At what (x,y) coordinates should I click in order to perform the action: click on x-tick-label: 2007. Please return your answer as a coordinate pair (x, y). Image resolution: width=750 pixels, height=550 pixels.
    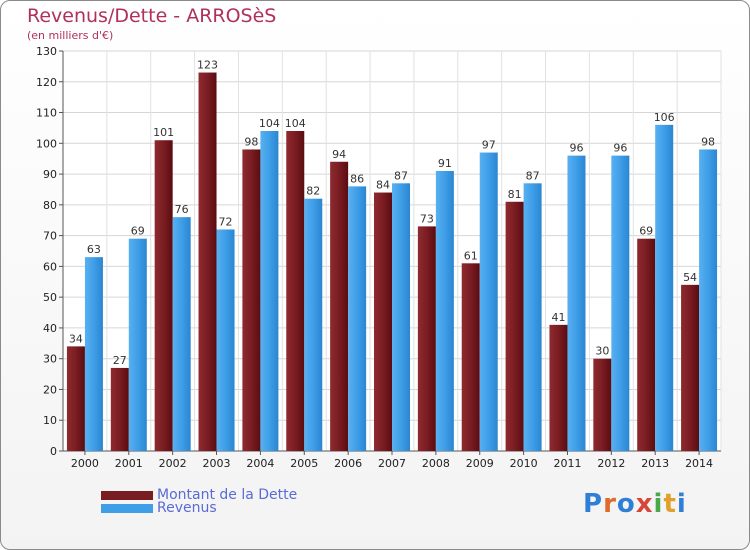
    Looking at the image, I should click on (392, 463).